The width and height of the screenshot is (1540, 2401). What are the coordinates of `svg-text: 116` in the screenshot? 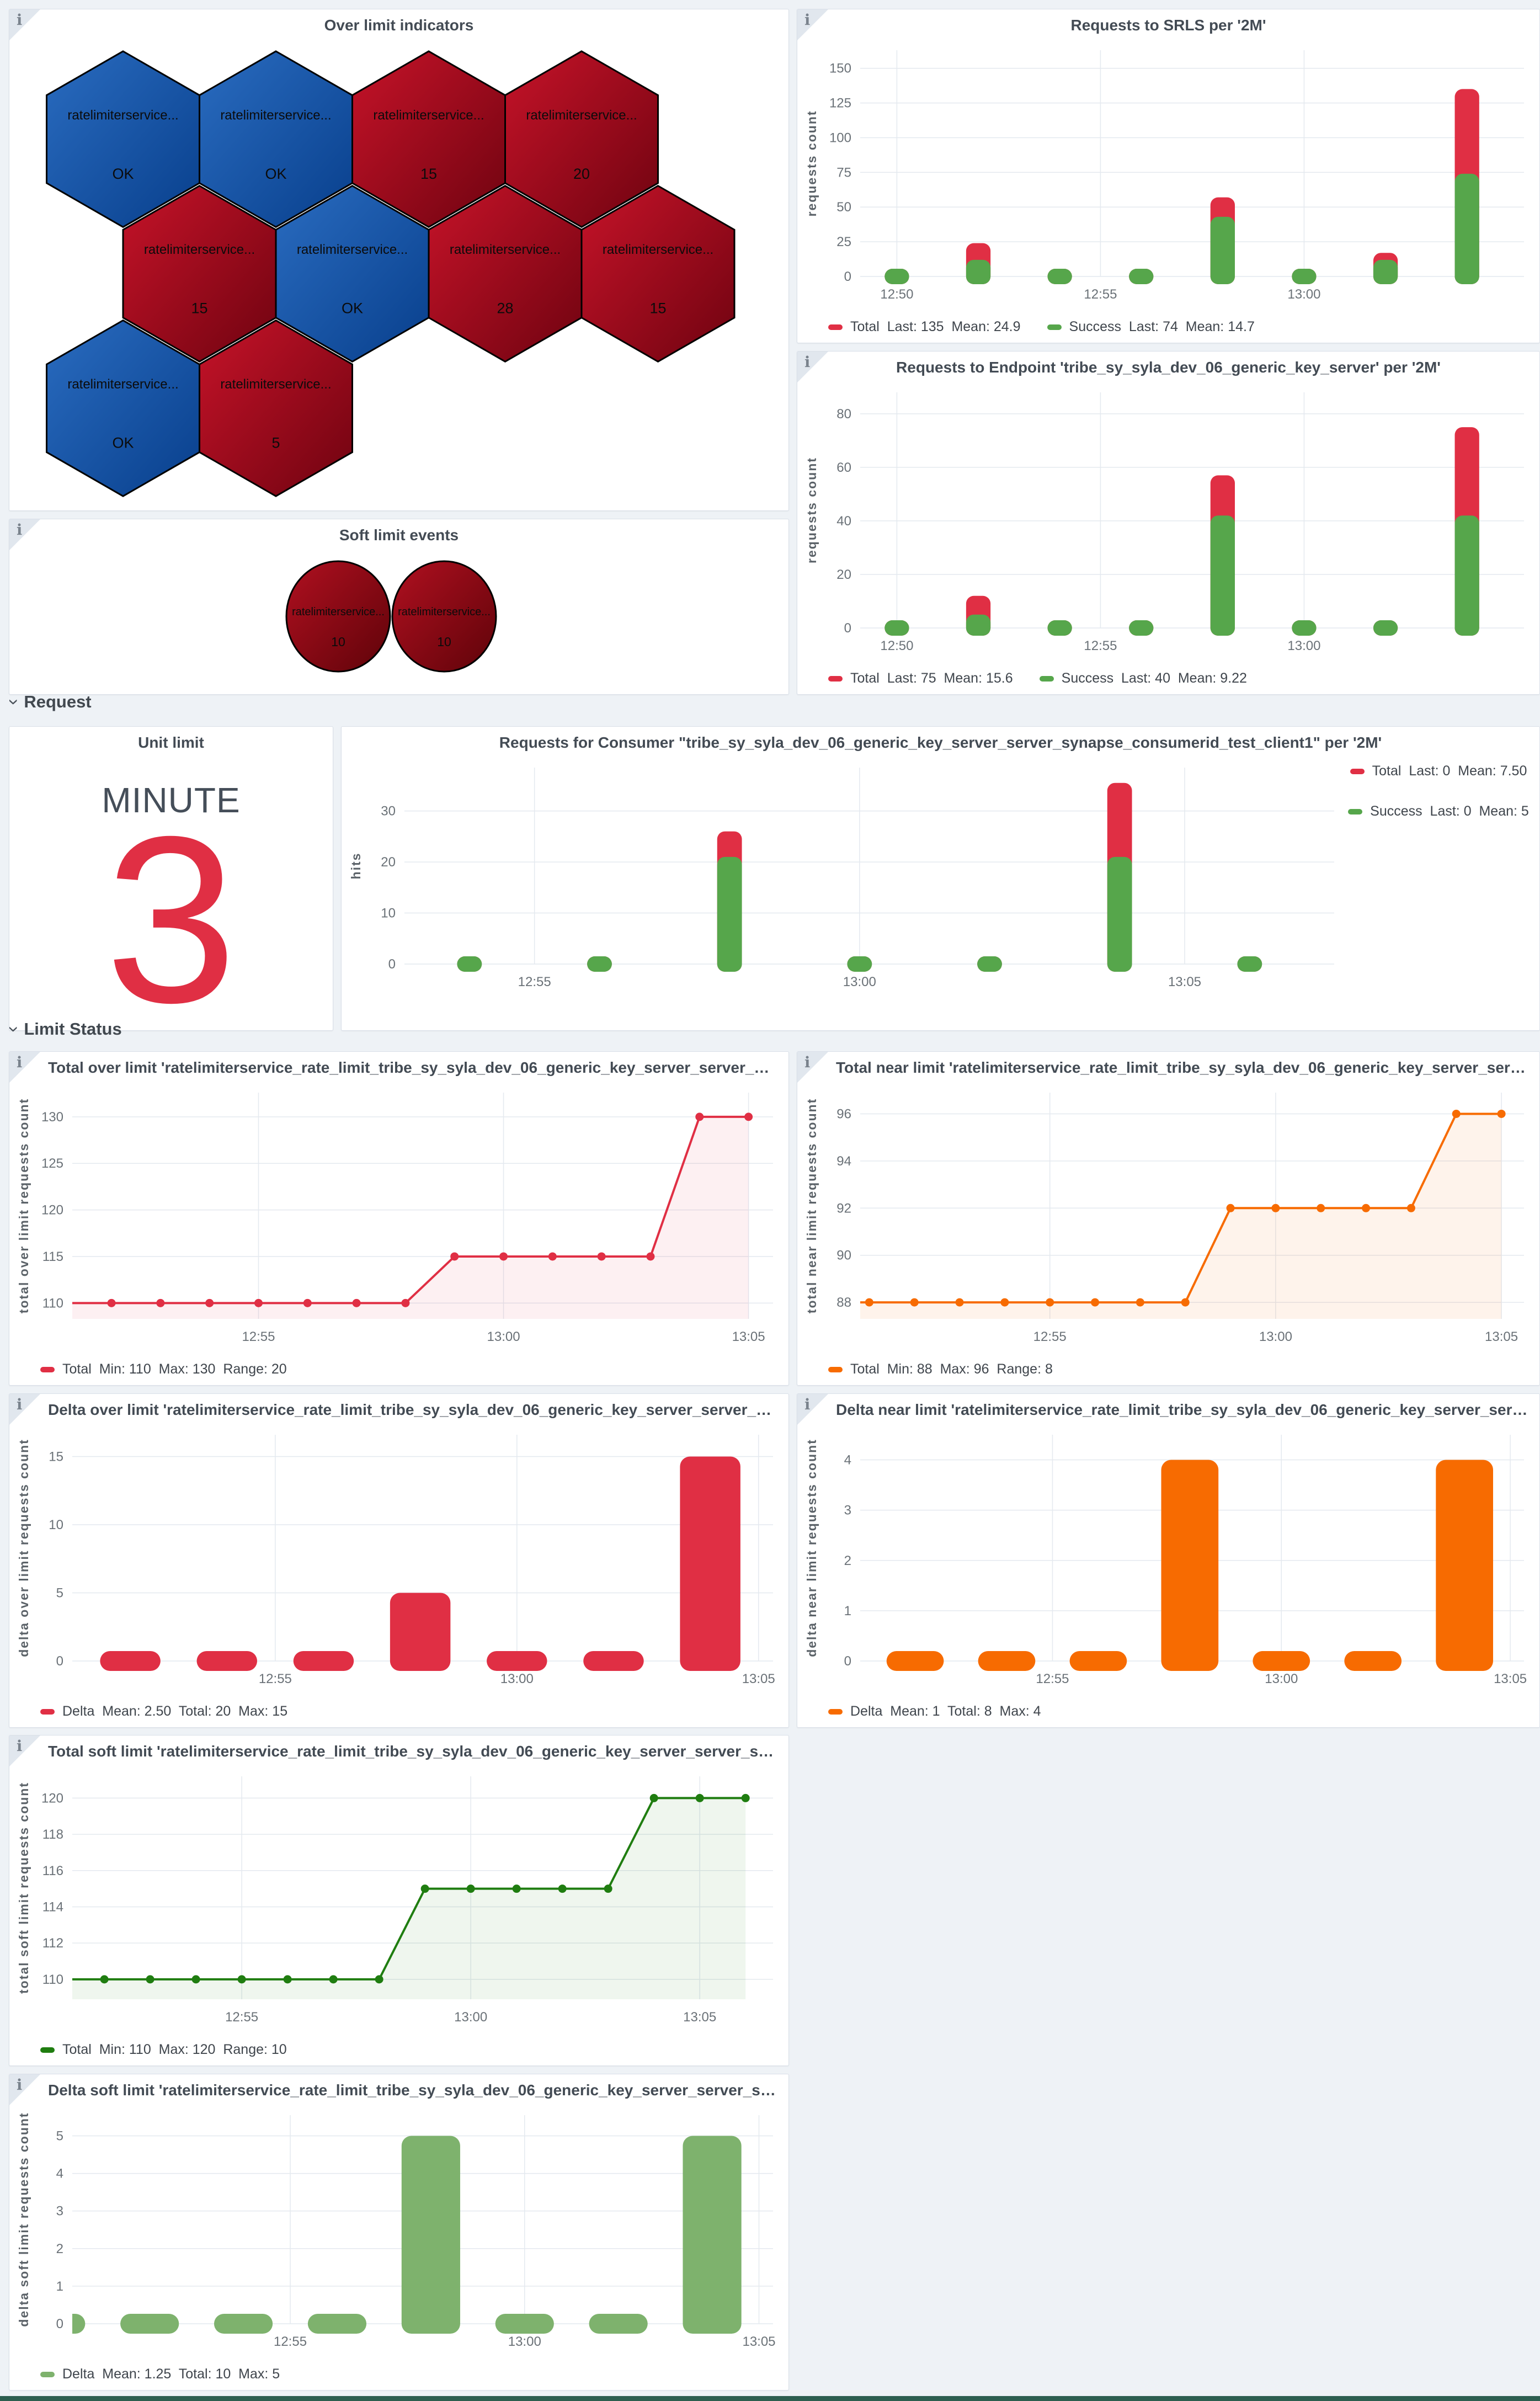 It's located at (53, 1871).